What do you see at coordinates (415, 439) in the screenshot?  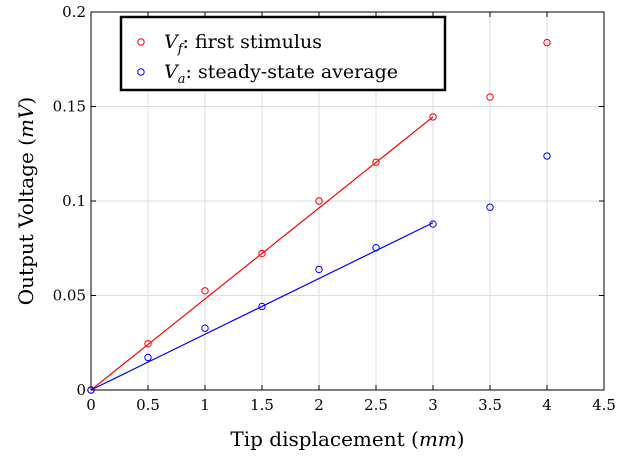 I see `x-axis-label-open-paren: (` at bounding box center [415, 439].